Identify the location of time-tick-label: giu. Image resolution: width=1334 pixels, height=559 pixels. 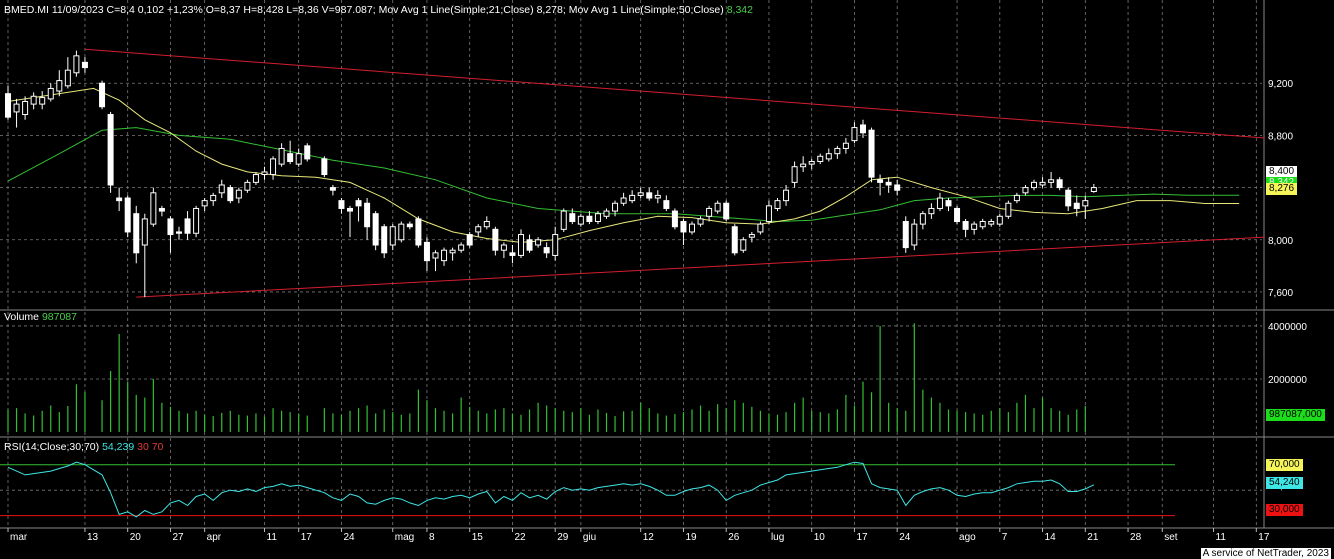
(589, 537).